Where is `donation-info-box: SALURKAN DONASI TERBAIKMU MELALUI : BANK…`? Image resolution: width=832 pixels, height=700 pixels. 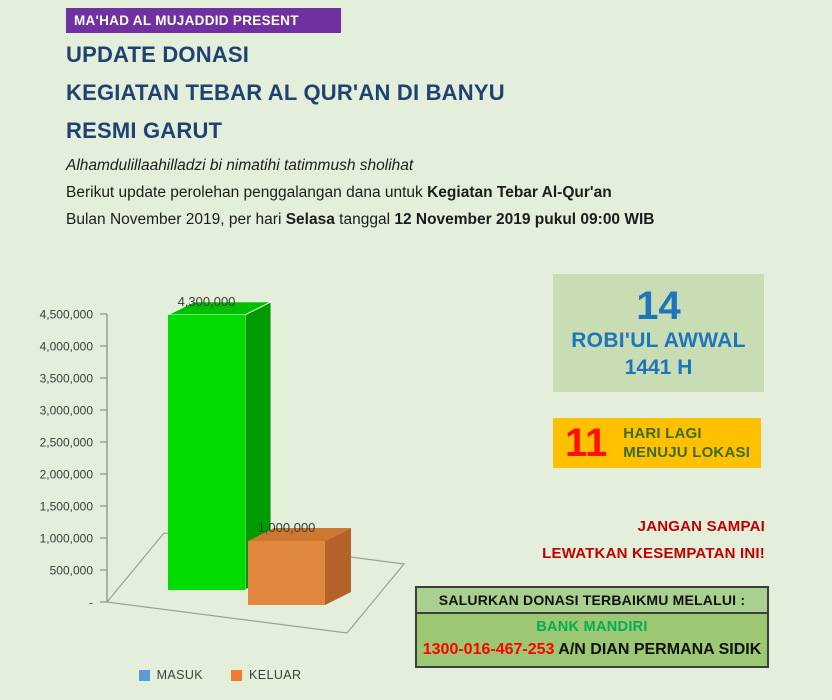
donation-info-box: SALURKAN DONASI TERBAIKMU MELALUI : BANK… is located at coordinates (592, 627).